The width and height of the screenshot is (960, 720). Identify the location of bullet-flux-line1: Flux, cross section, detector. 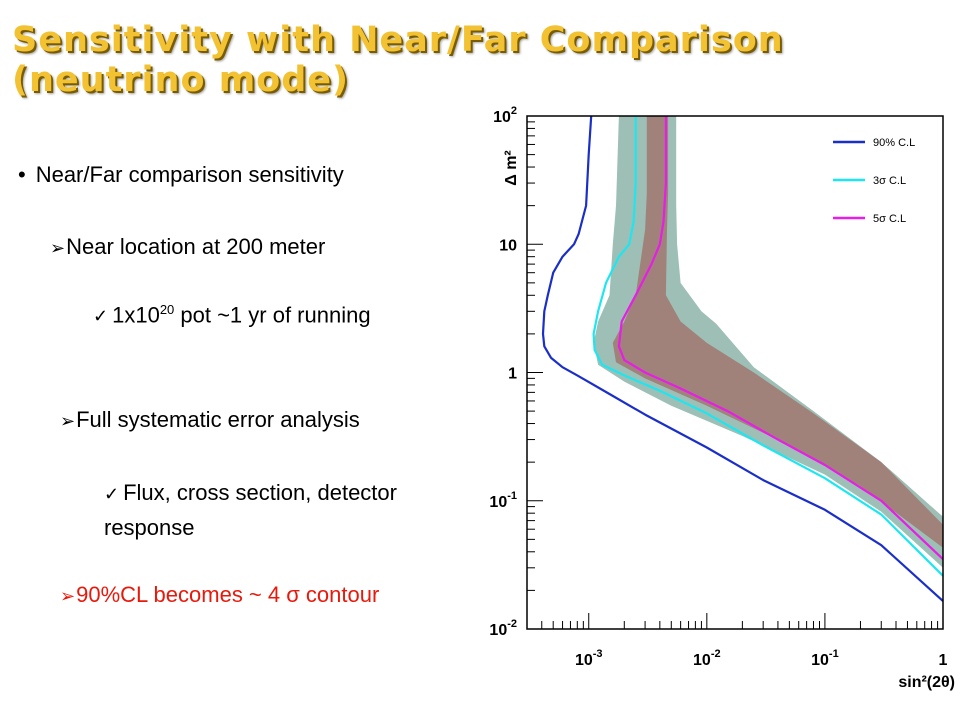
(260, 492).